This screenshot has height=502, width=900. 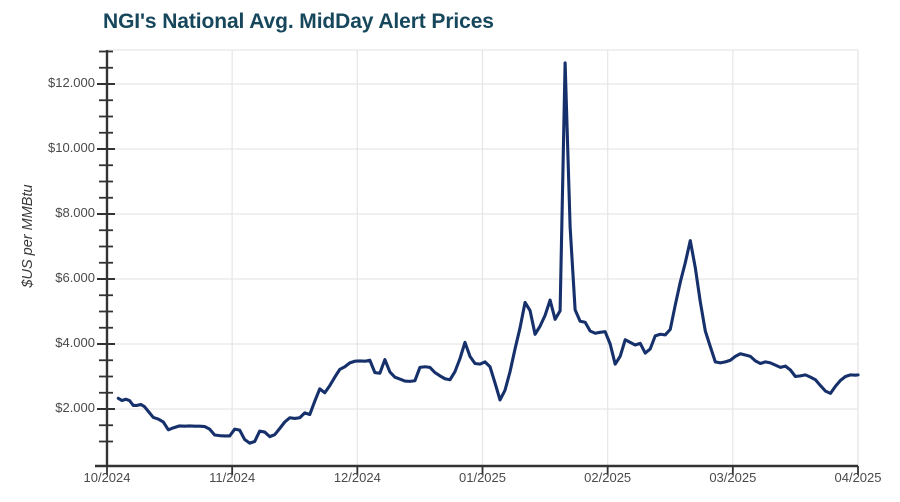 I want to click on x-axis-ticks, so click(x=482, y=470).